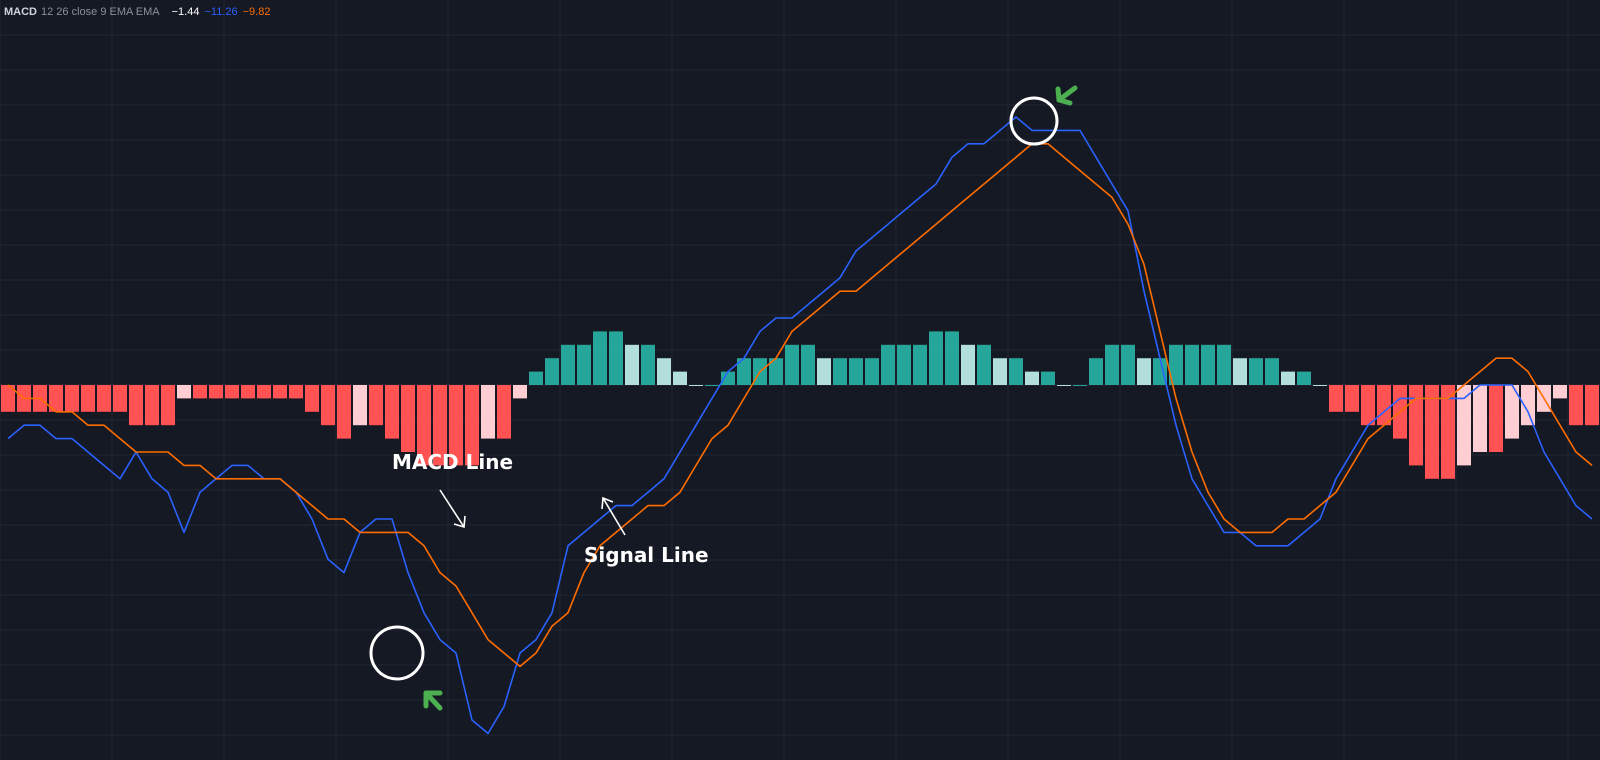  What do you see at coordinates (646, 555) in the screenshot?
I see `signal-line-label: Signal Line` at bounding box center [646, 555].